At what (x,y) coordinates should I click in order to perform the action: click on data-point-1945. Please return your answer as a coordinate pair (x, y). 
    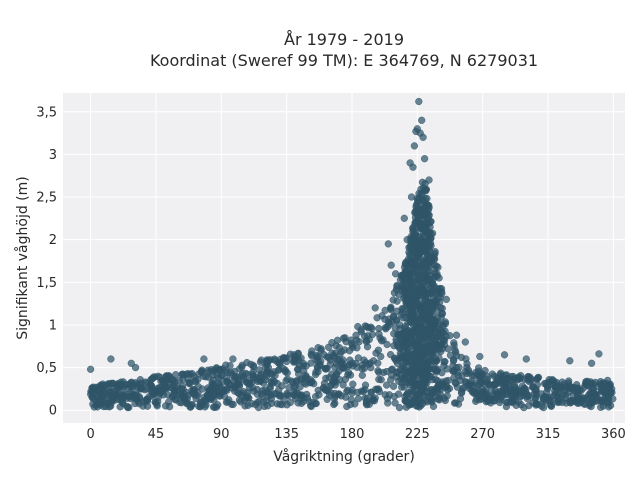
    Looking at the image, I should click on (448, 349).